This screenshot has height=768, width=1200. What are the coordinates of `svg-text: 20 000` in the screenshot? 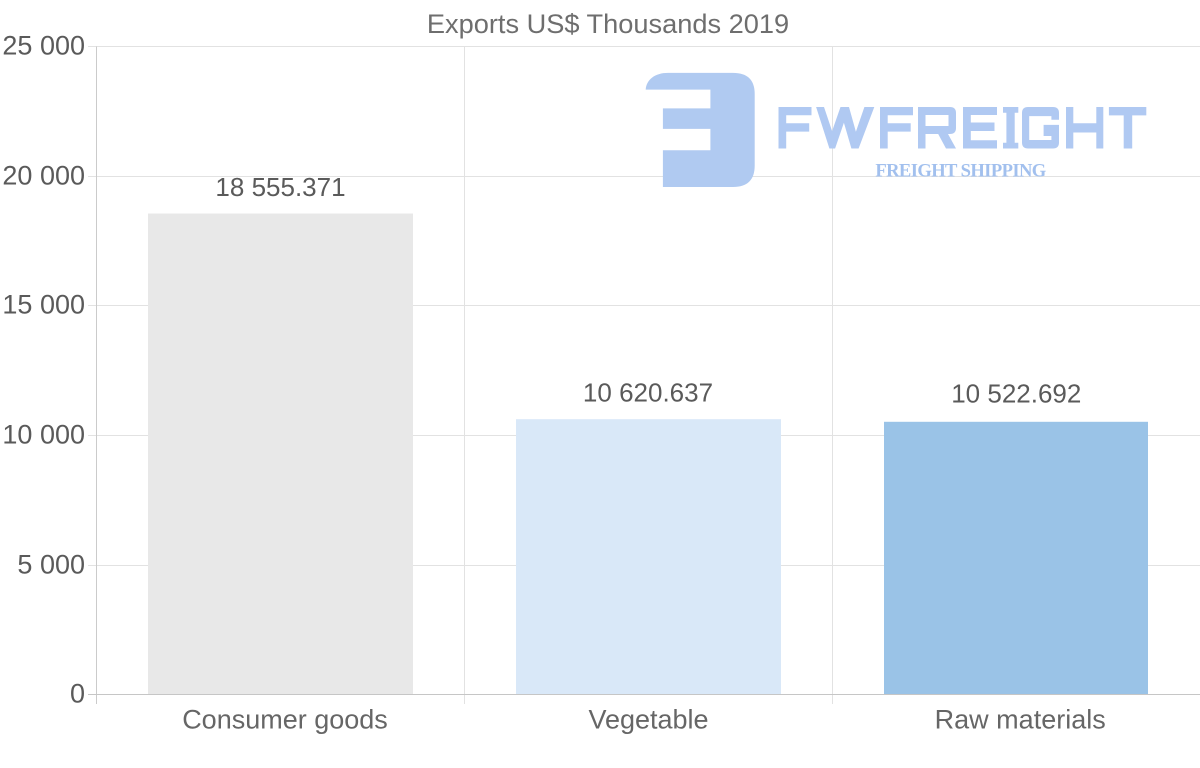 It's located at (43, 176).